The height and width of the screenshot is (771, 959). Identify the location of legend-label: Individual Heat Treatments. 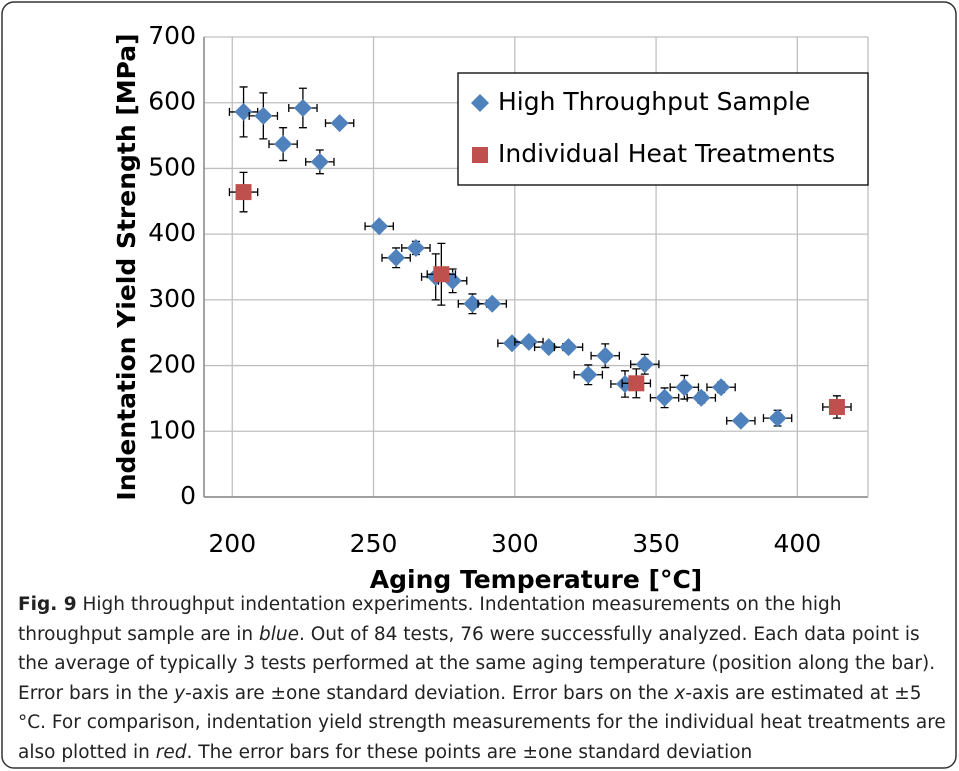
(666, 153).